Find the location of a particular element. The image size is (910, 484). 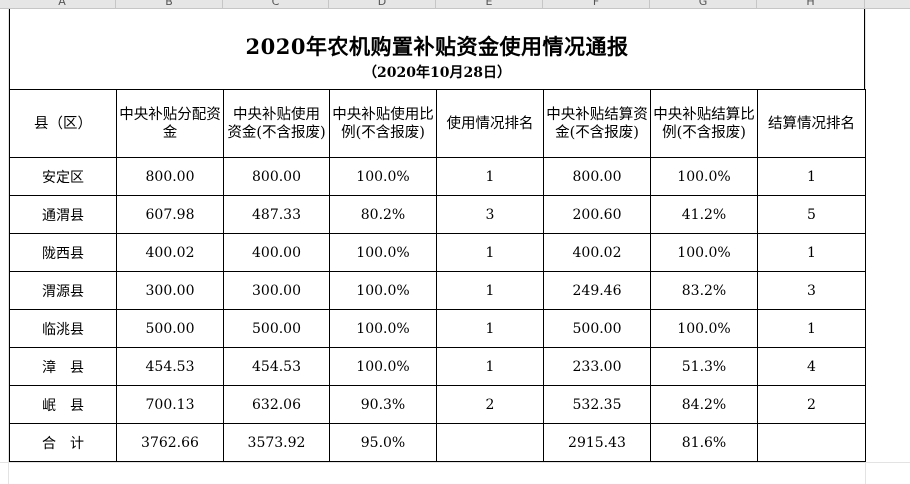

allocated-cell: 800.00 is located at coordinates (170, 176).